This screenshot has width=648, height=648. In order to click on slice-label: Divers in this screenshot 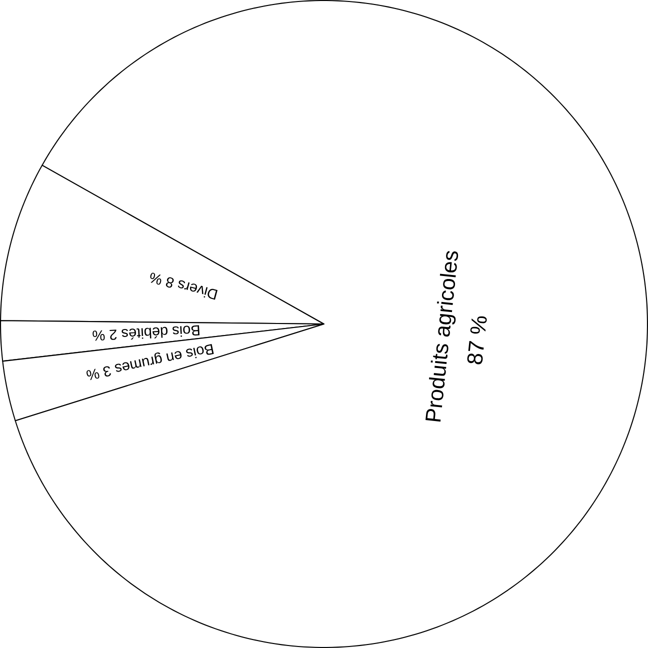, I will do `click(198, 290)`.